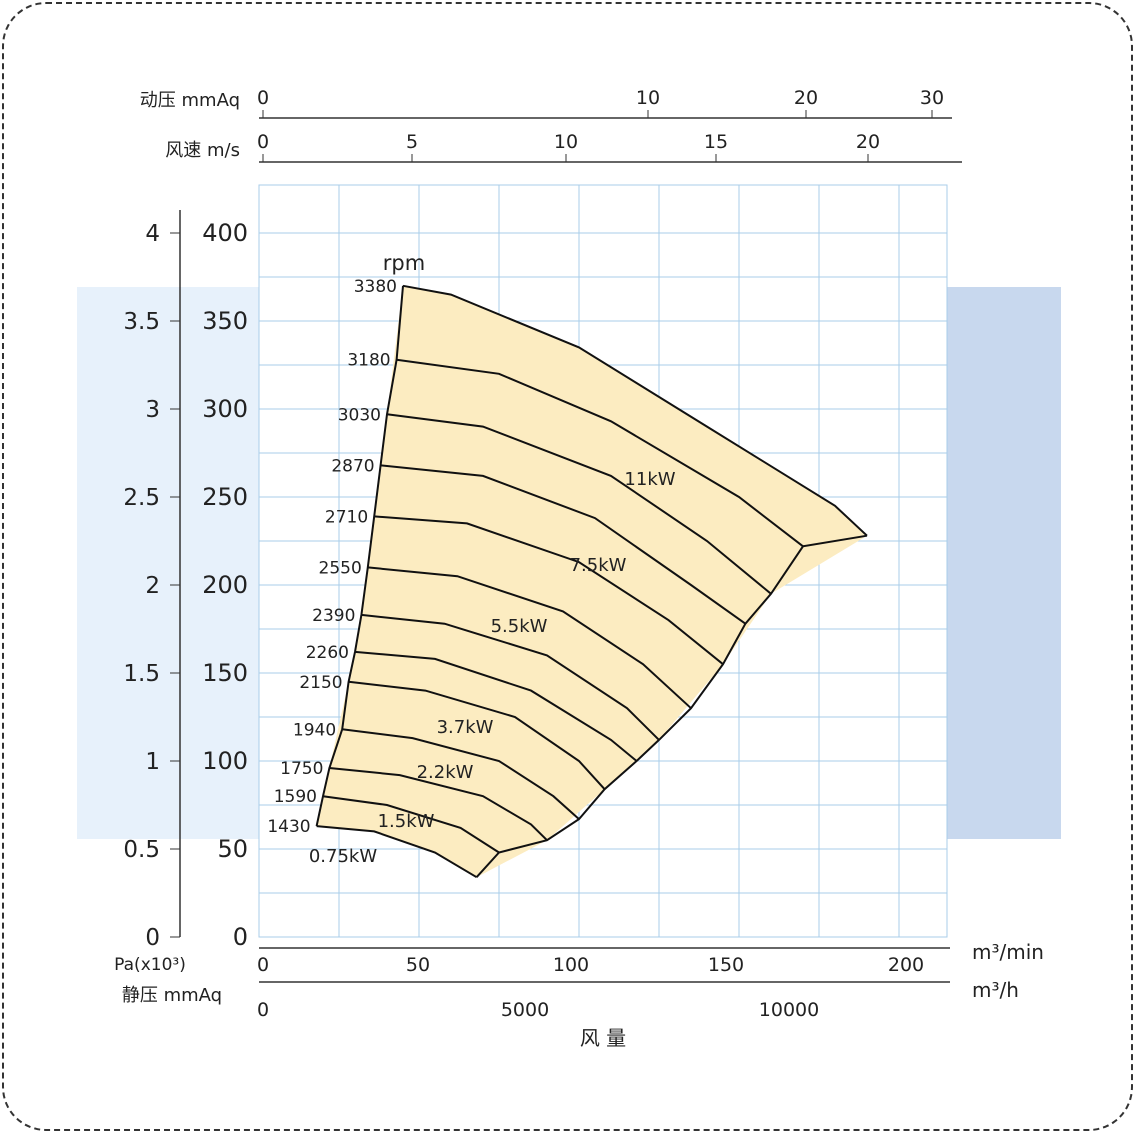  I want to click on m3min-tick-150: 150, so click(726, 965).